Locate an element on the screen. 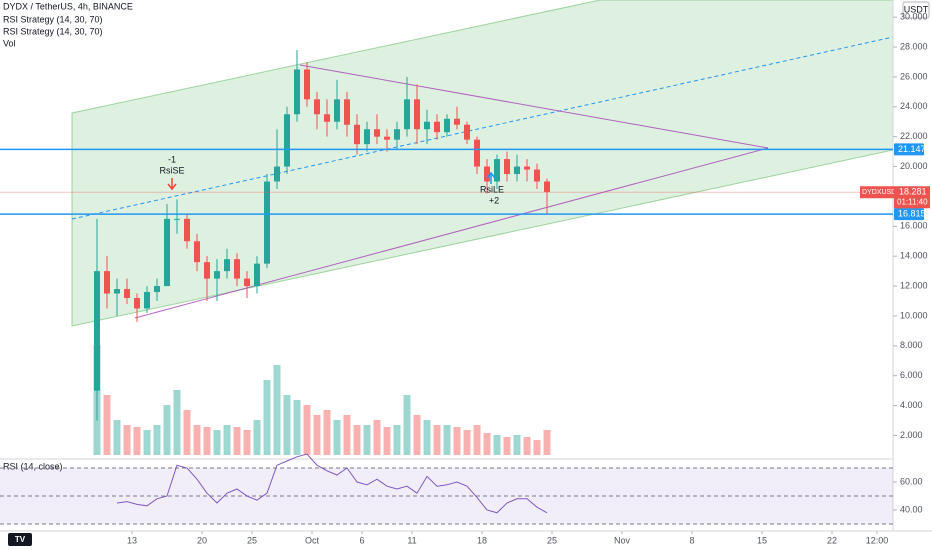 The image size is (932, 550). logo: TV is located at coordinates (20, 539).